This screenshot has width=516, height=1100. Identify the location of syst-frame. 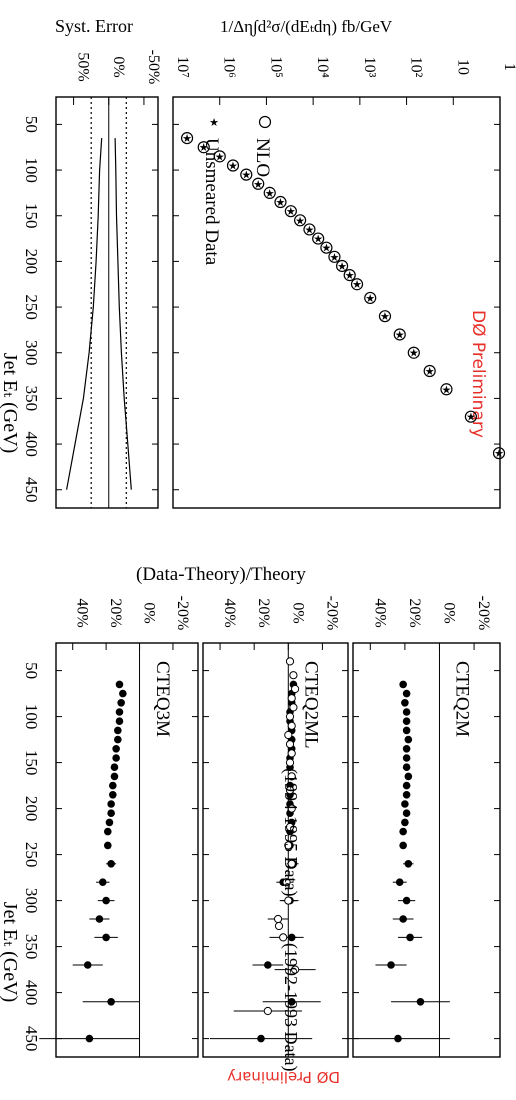
(107, 302).